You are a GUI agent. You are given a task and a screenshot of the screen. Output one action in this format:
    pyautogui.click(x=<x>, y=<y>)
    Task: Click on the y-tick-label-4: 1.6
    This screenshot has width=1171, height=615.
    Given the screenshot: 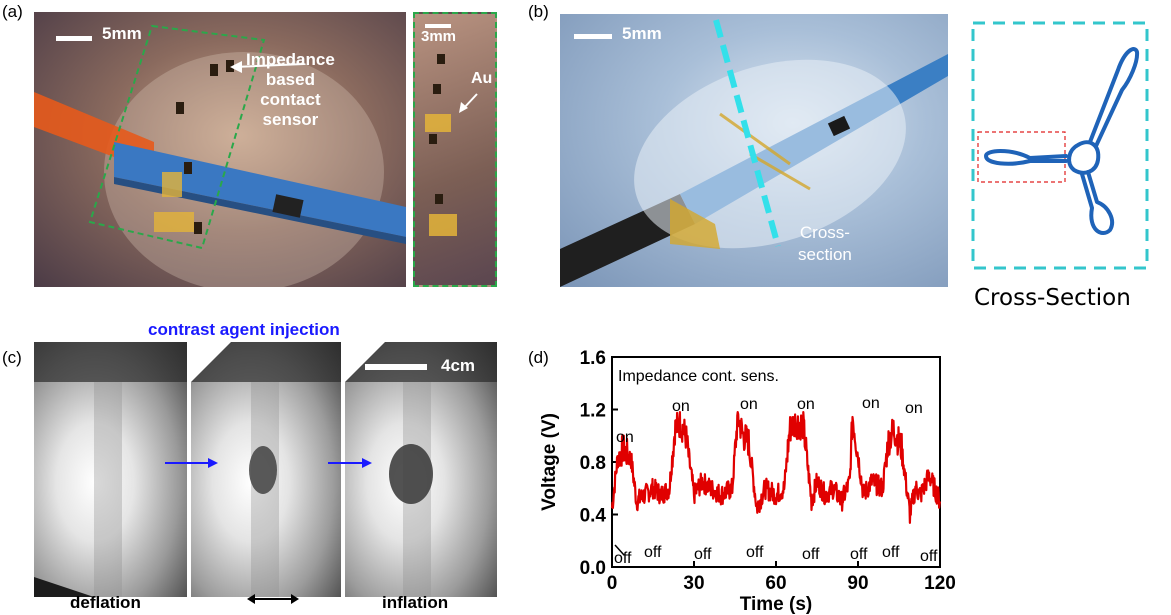 What is the action you would take?
    pyautogui.click(x=593, y=358)
    